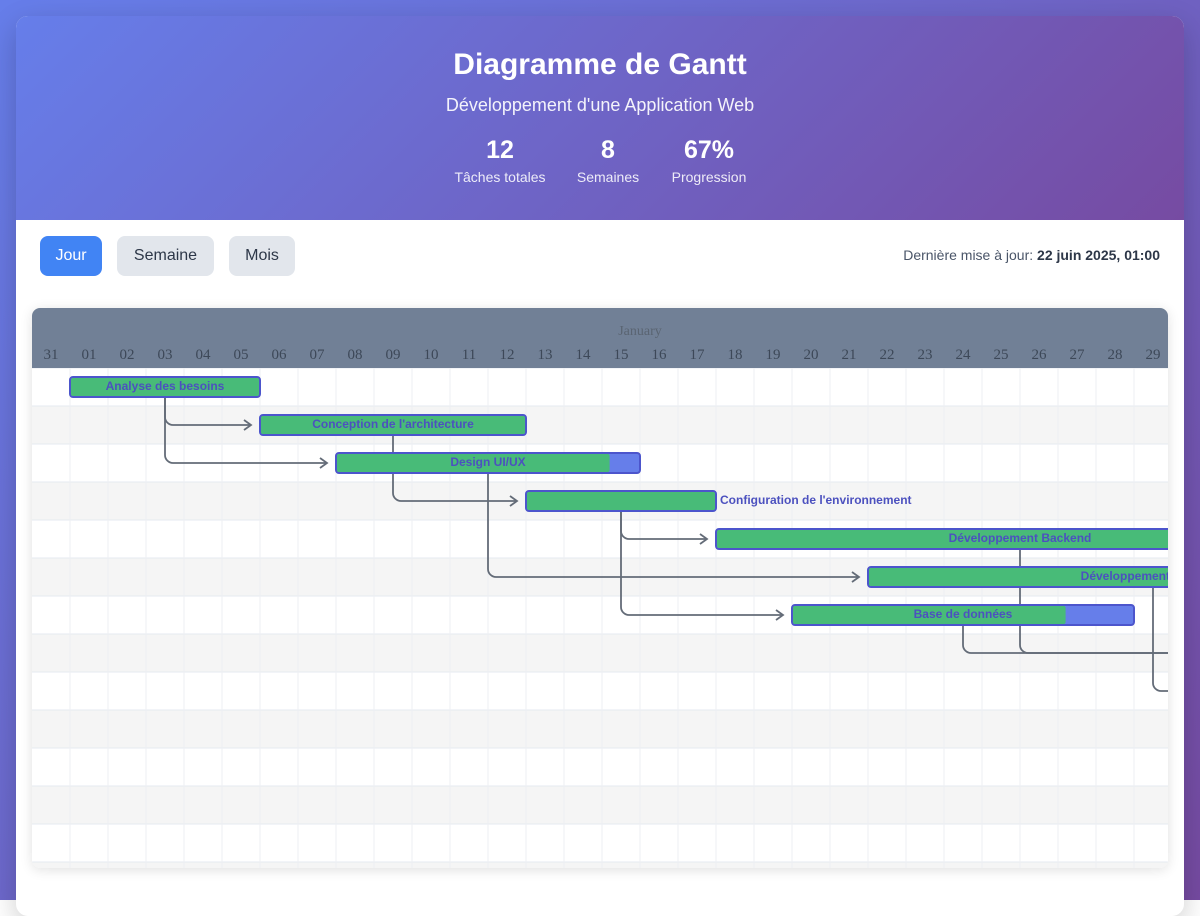  Describe the element at coordinates (487, 462) in the screenshot. I see `svg-text: Design UI/UX` at that location.